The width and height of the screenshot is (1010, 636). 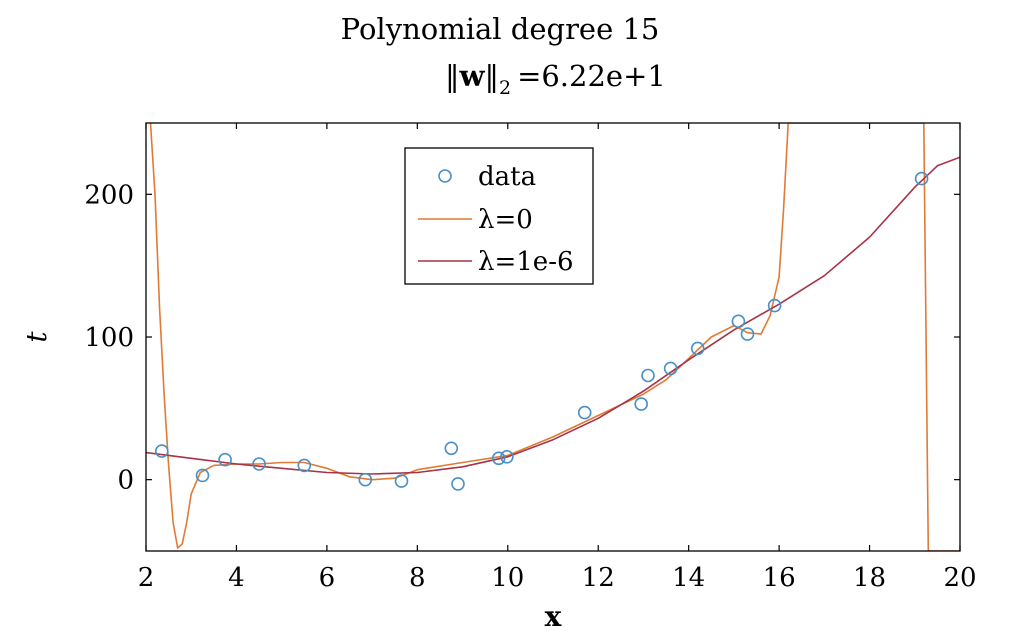 What do you see at coordinates (109, 195) in the screenshot?
I see `y-tick-label: 200` at bounding box center [109, 195].